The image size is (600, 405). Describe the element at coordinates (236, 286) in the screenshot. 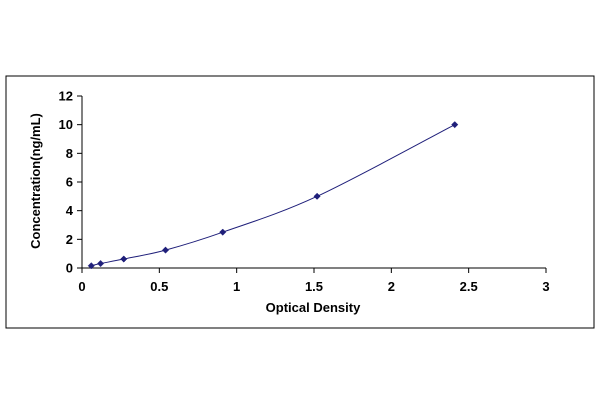

I see `x-tick-label: 1` at that location.